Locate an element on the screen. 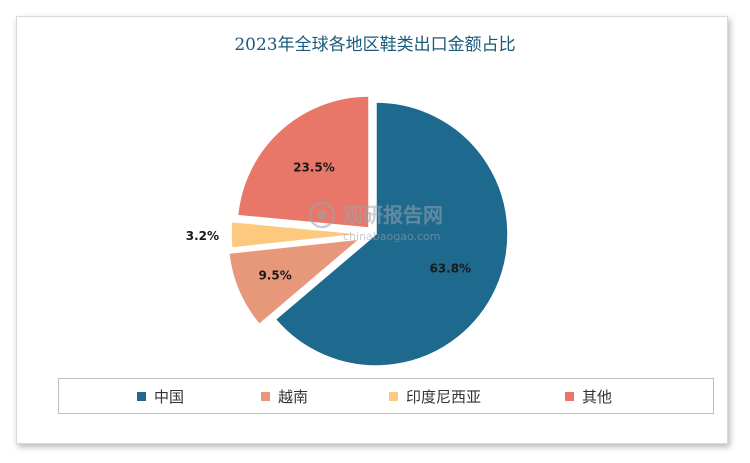 The height and width of the screenshot is (463, 750). pie-data-label-1: 9.5% is located at coordinates (274, 275).